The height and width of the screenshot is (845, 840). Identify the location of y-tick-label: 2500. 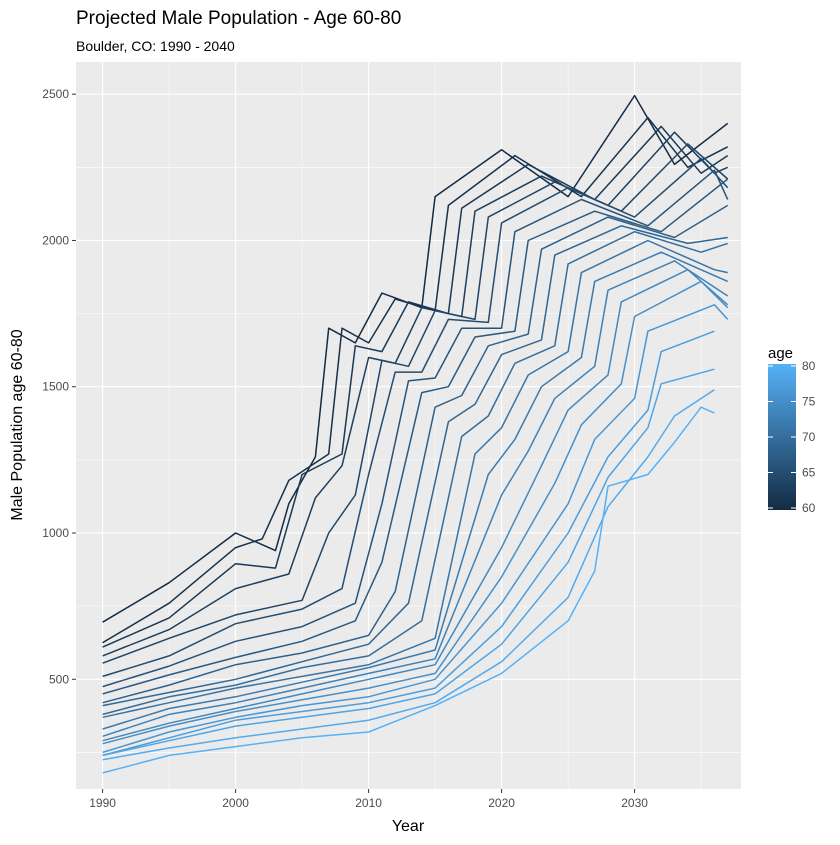
(55, 94).